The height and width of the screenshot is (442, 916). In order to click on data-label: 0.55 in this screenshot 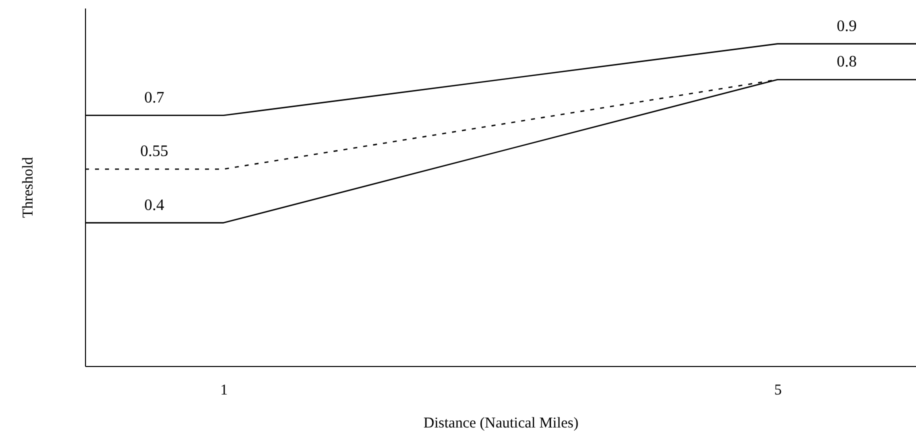, I will do `click(154, 151)`.